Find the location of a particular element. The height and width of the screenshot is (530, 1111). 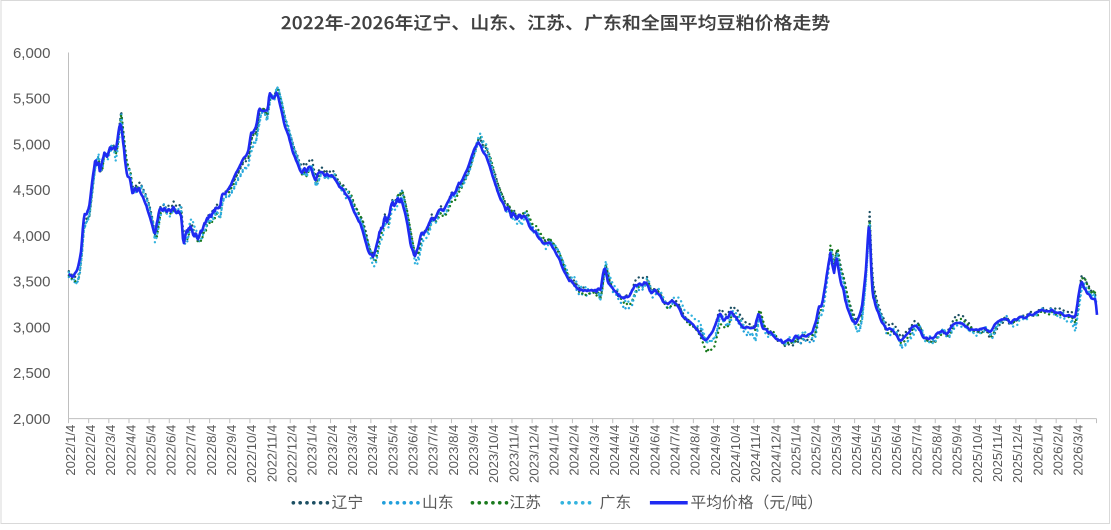

svg-text: 2022/9/4 is located at coordinates (231, 450).